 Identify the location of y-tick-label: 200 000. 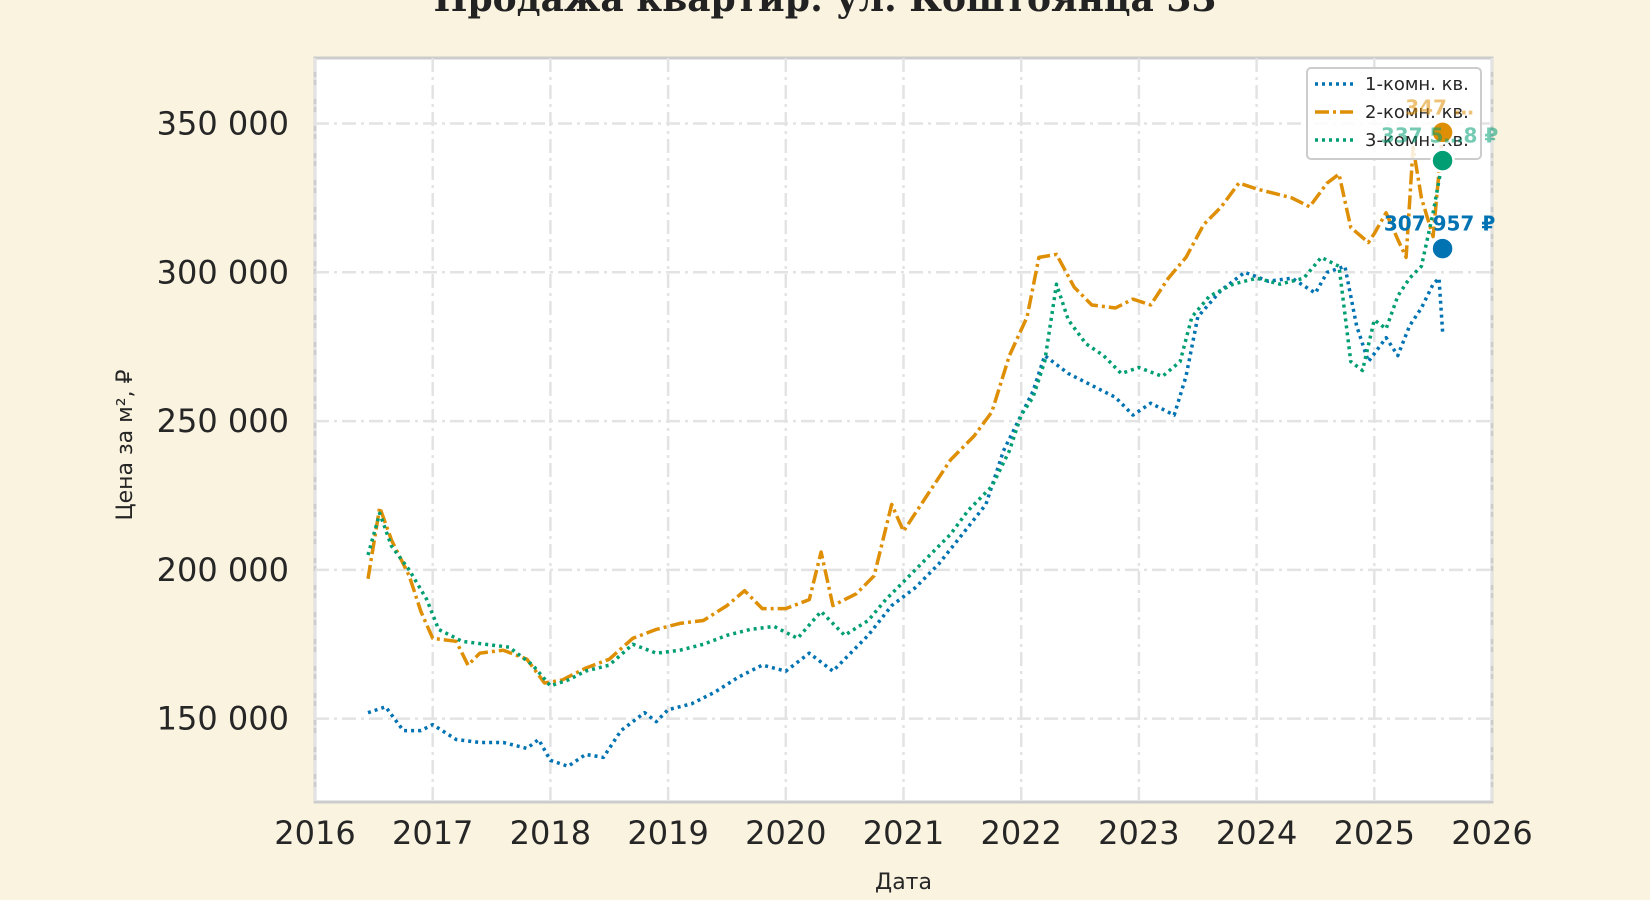
(223, 570).